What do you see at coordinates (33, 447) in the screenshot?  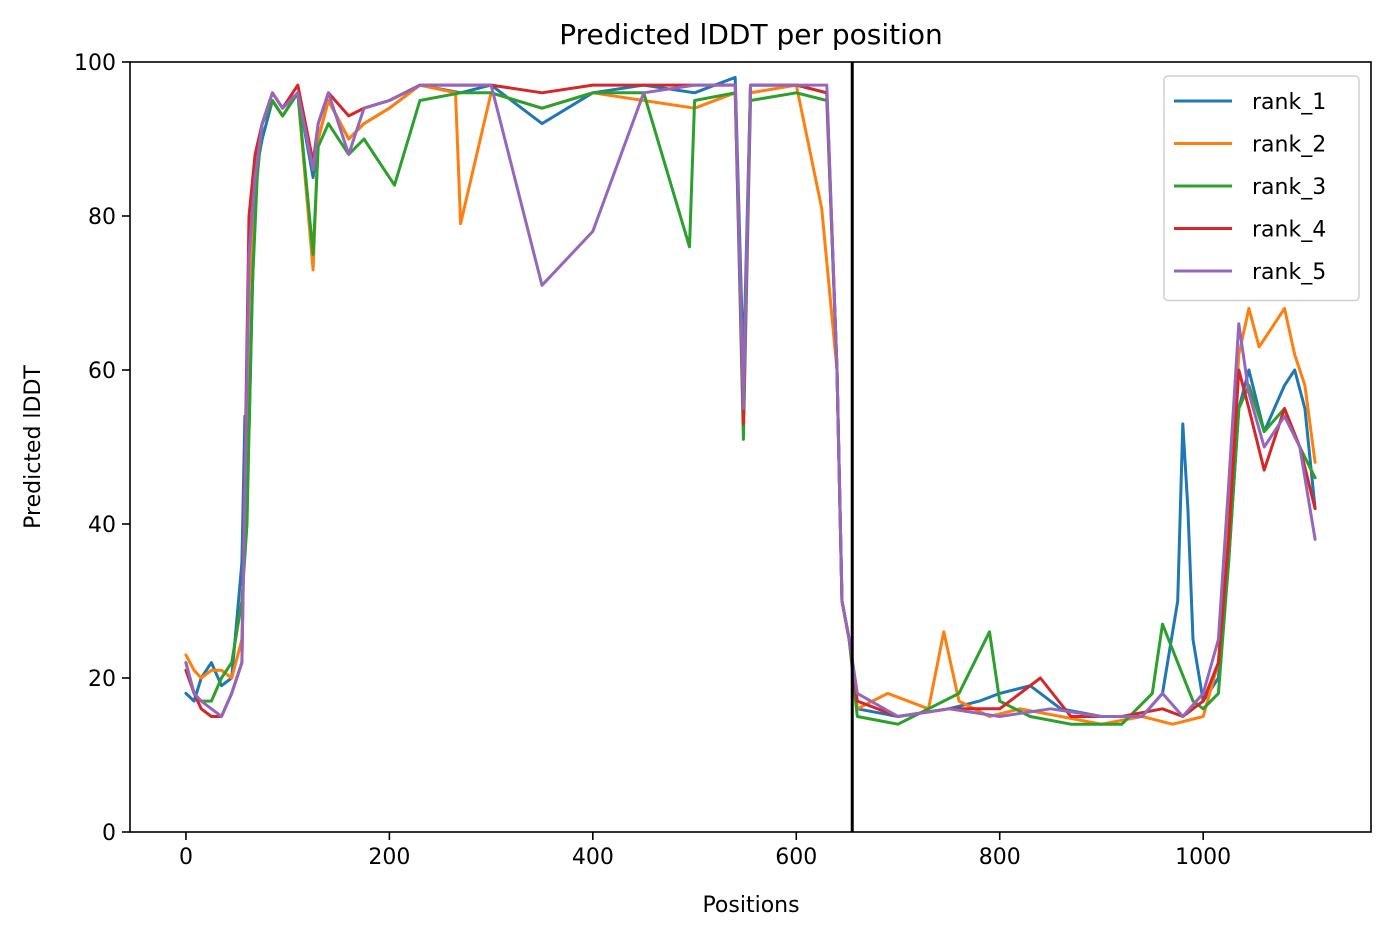 I see `y-axis-label: Predicted lDDT` at bounding box center [33, 447].